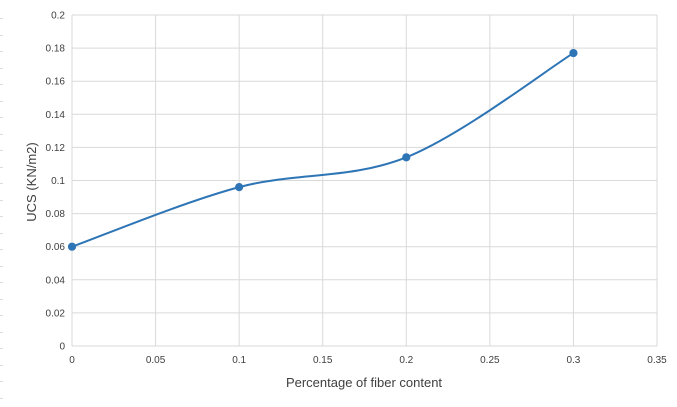 This screenshot has width=677, height=407. Describe the element at coordinates (56, 148) in the screenshot. I see `y-tick-label: 0.12` at that location.